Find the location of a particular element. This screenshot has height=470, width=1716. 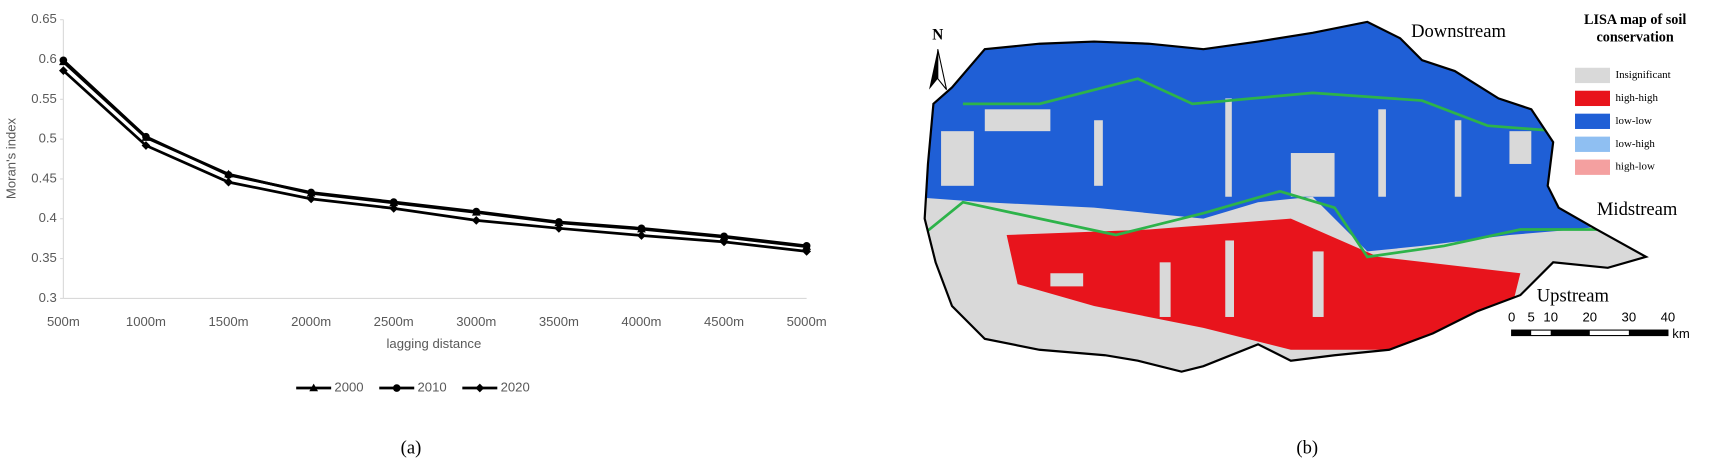

scale-label: 40 is located at coordinates (1668, 317).